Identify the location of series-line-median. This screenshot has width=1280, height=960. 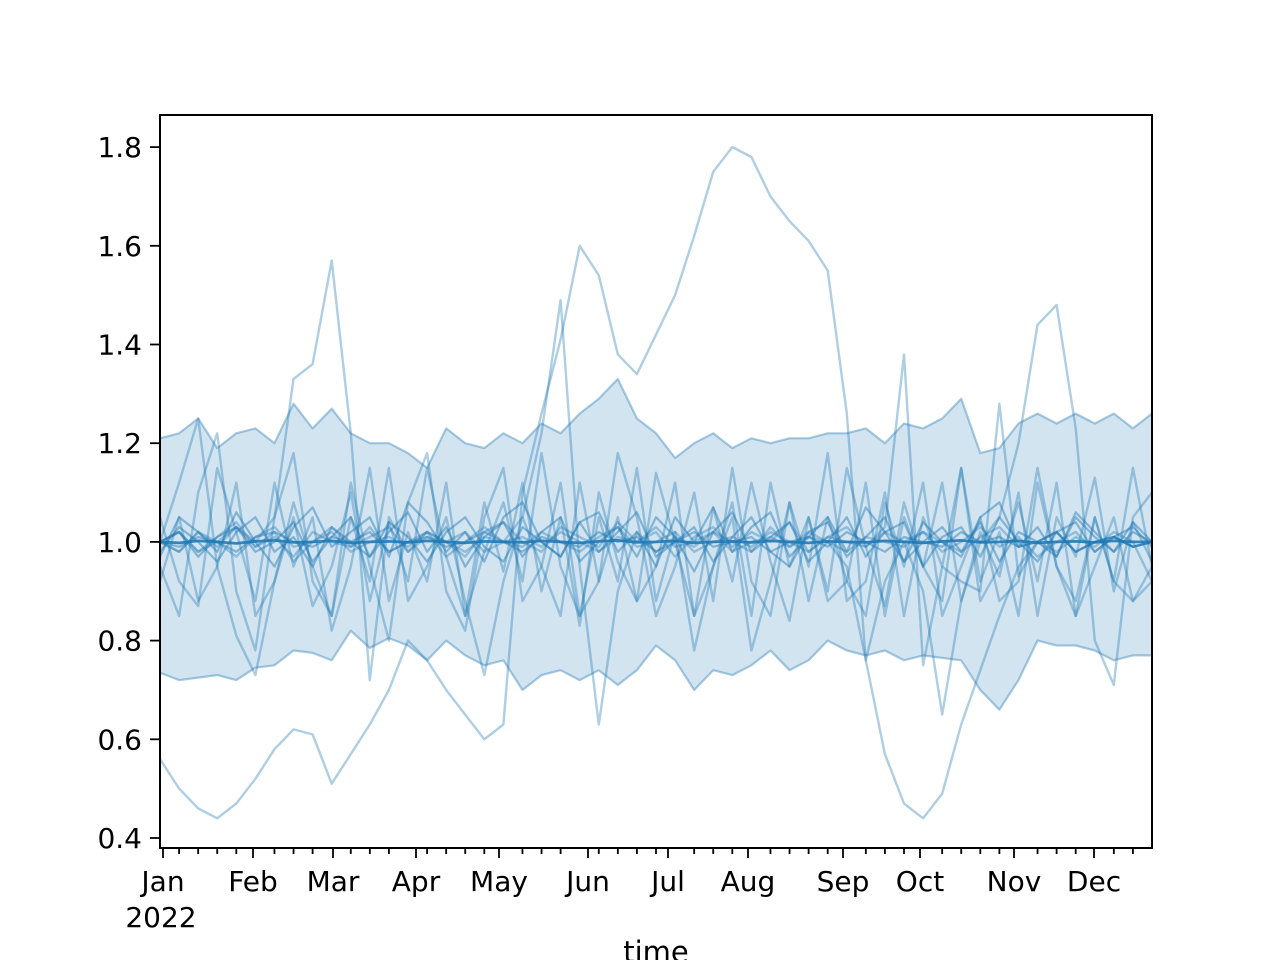
(656, 542).